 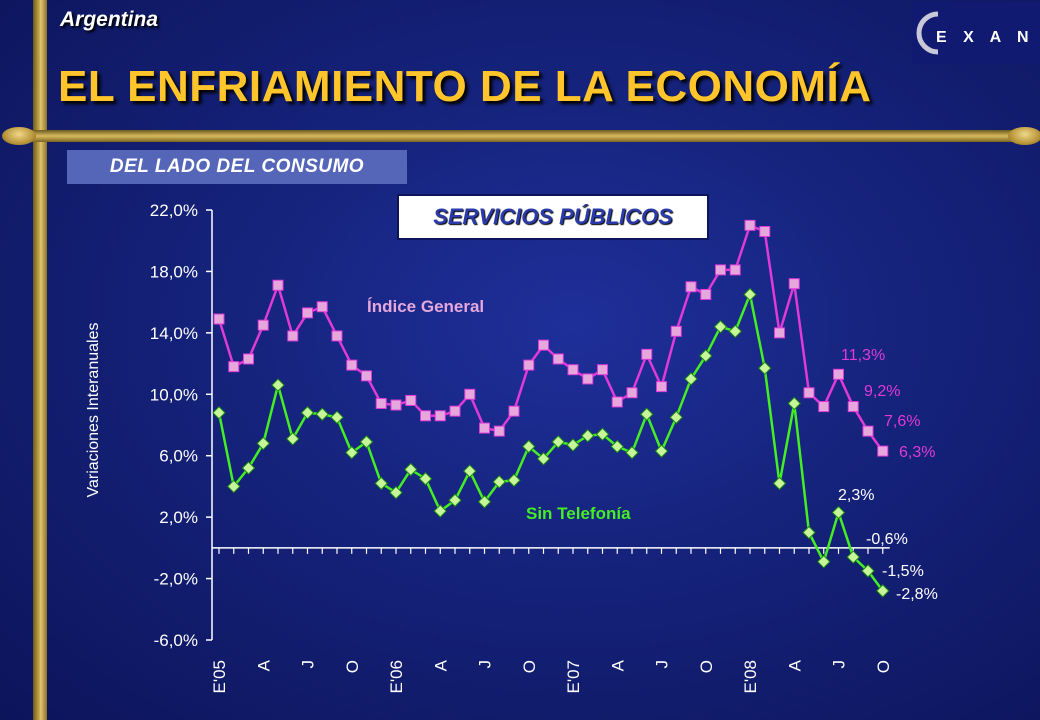 I want to click on header-bar-left-cap, so click(x=19, y=136).